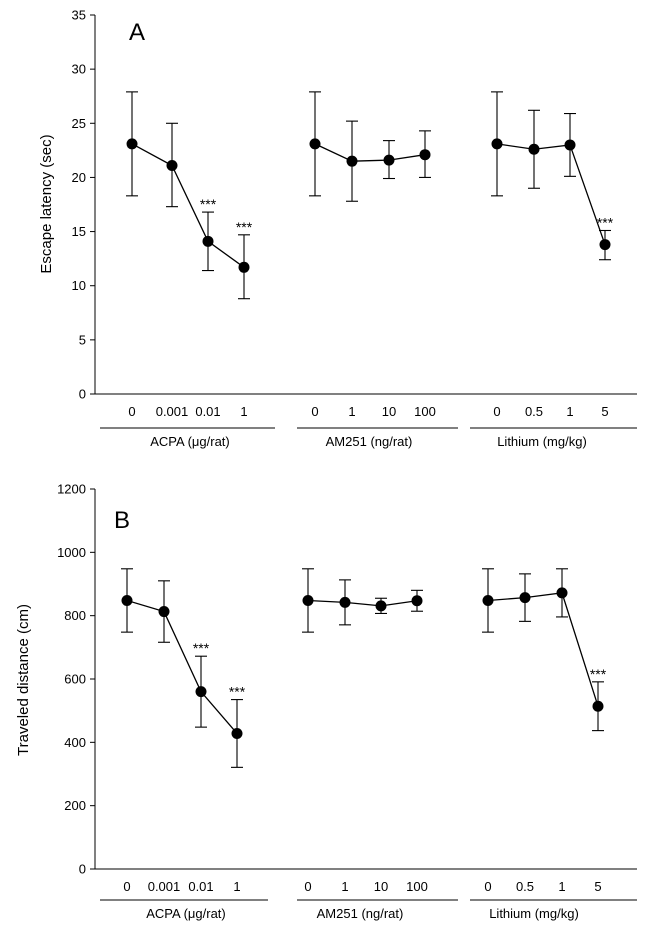 The image size is (669, 935). I want to click on y-ticks: 0 200 400 600 800 1000 1200, so click(76, 679).